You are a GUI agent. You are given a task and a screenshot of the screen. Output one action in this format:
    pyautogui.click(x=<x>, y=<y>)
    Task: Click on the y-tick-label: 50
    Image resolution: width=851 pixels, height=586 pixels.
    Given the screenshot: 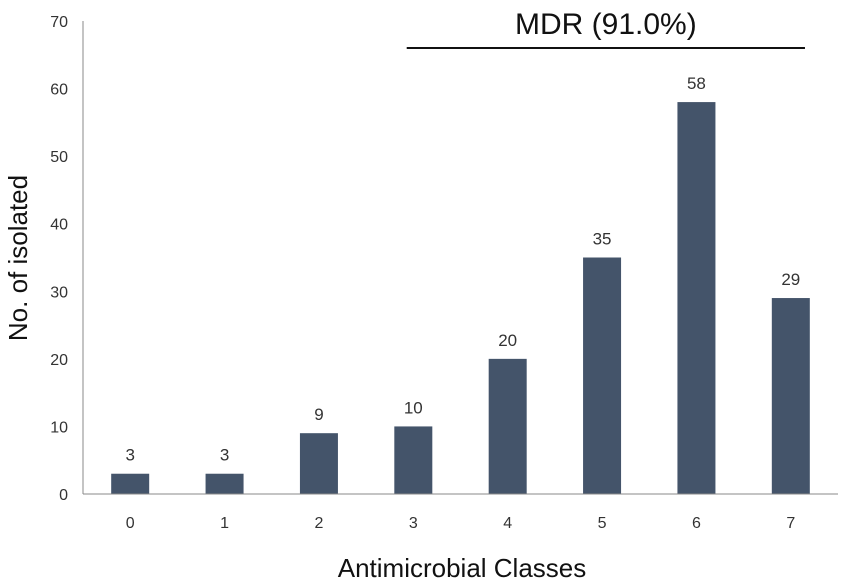 What is the action you would take?
    pyautogui.click(x=59, y=157)
    